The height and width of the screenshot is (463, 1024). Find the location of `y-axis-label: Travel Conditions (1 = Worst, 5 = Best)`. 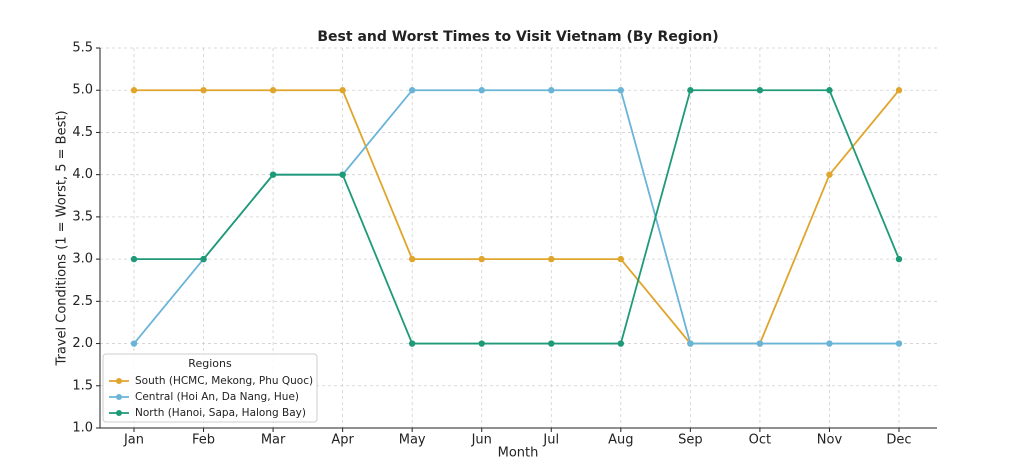

y-axis-label: Travel Conditions (1 = Worst, 5 = Best) is located at coordinates (62, 238).